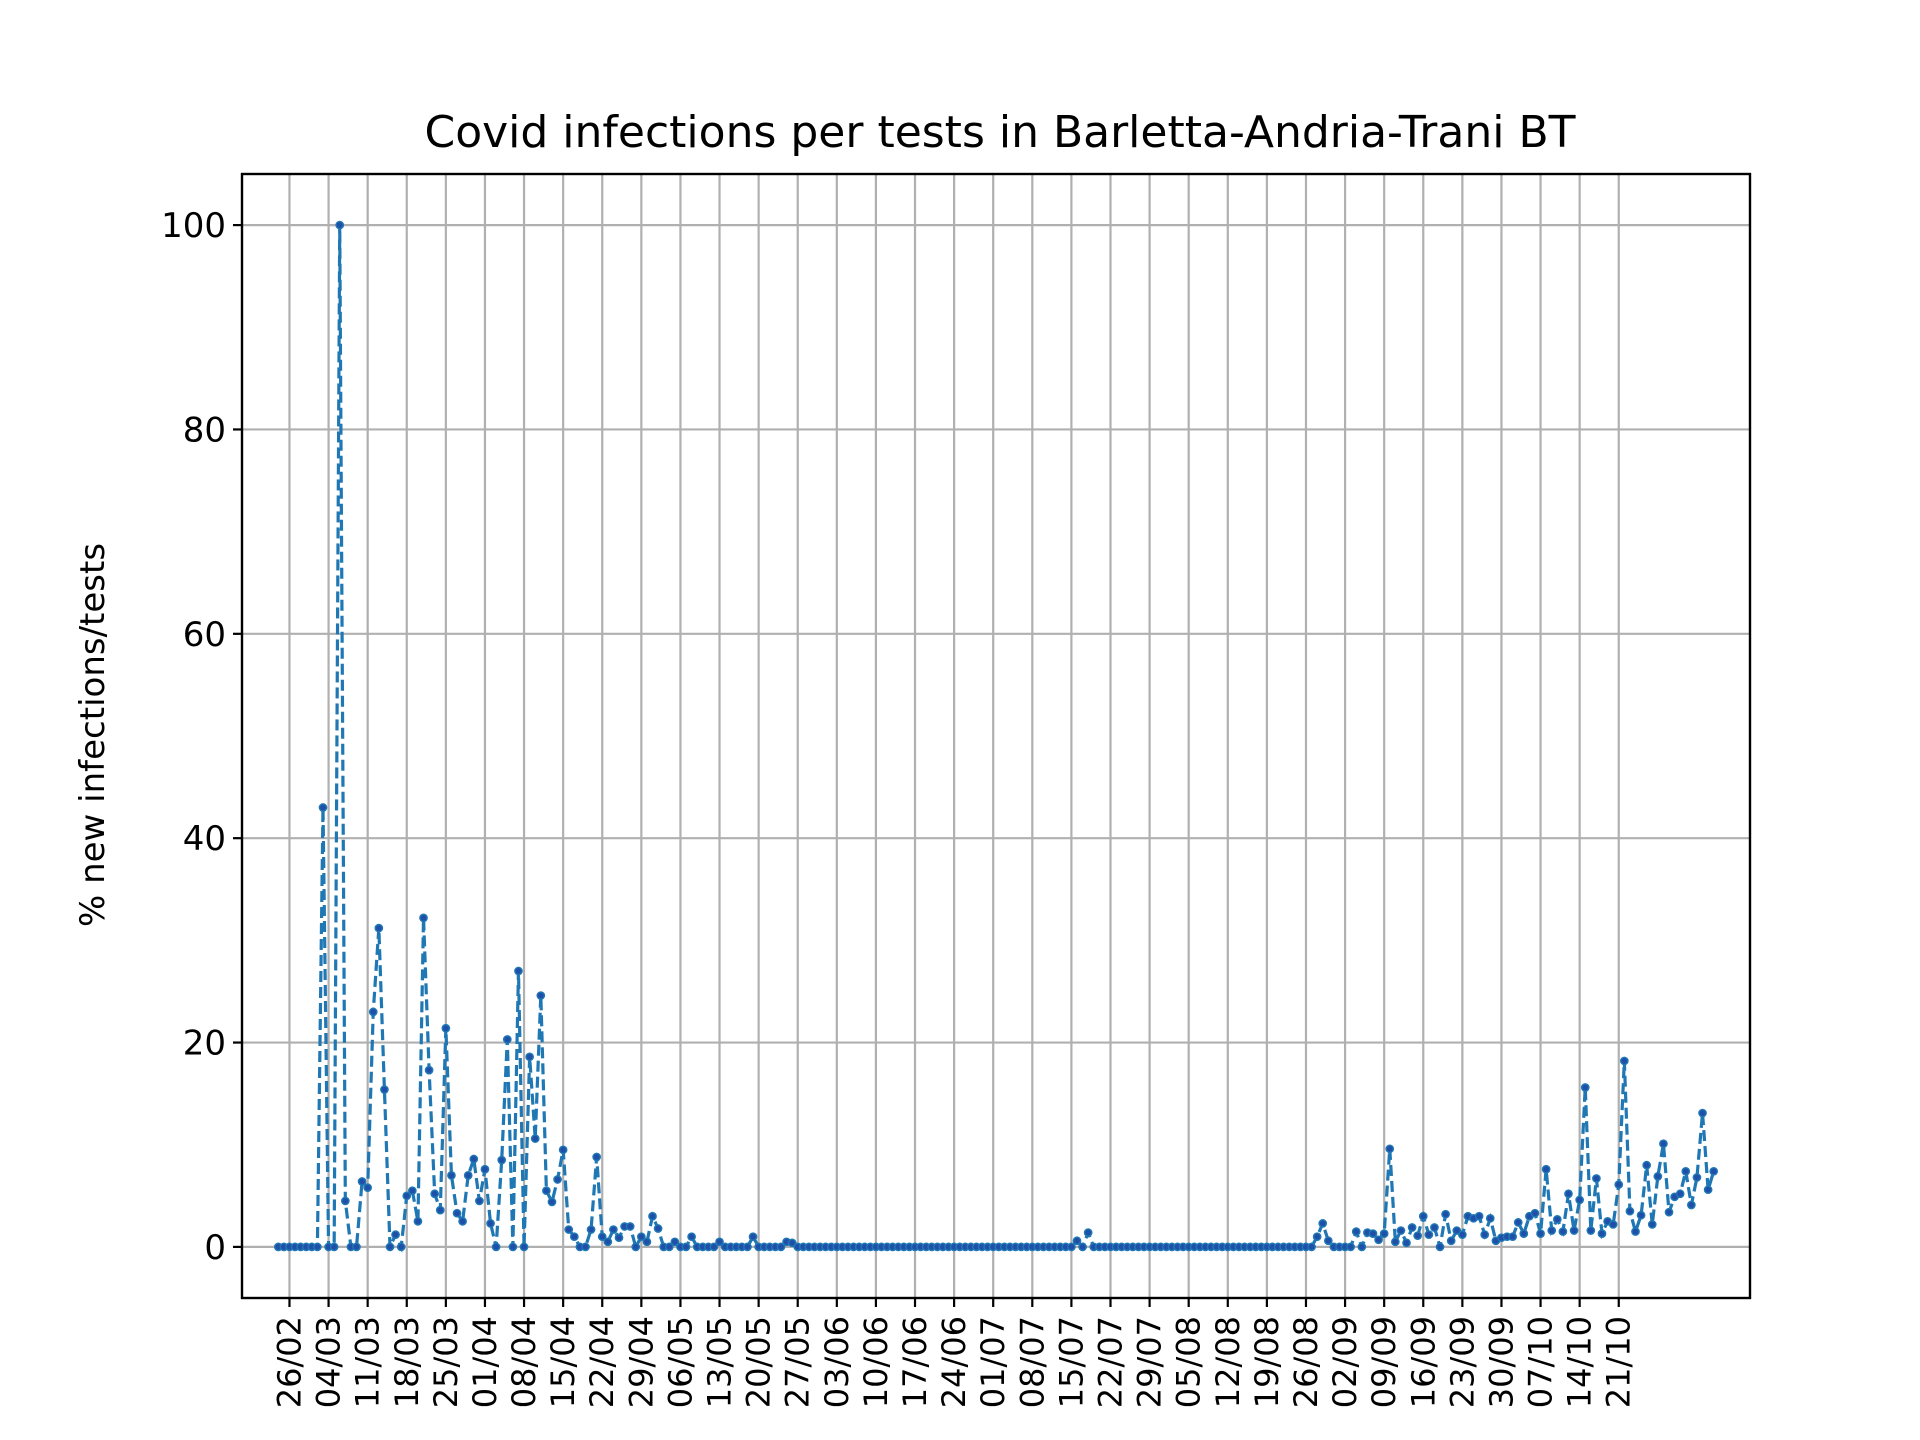 The image size is (1920, 1440). I want to click on y-tick-label: 40, so click(204, 839).